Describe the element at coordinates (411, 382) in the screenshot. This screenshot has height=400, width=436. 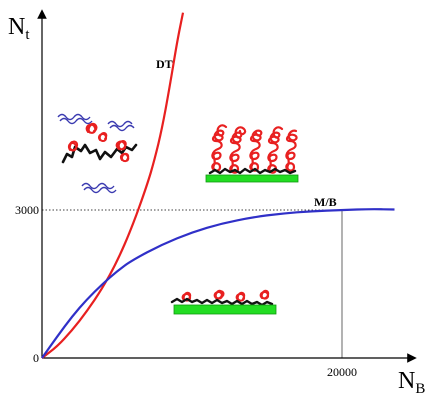
I see `x-axis-title: NB` at that location.